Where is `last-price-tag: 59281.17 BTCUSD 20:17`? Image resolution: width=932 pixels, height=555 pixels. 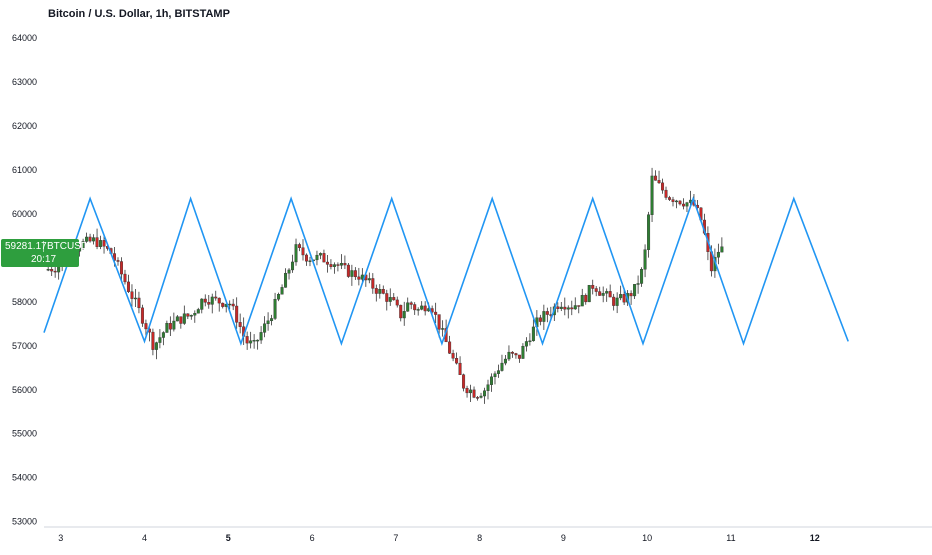 last-price-tag: 59281.17 BTCUSD 20:17 is located at coordinates (44, 252).